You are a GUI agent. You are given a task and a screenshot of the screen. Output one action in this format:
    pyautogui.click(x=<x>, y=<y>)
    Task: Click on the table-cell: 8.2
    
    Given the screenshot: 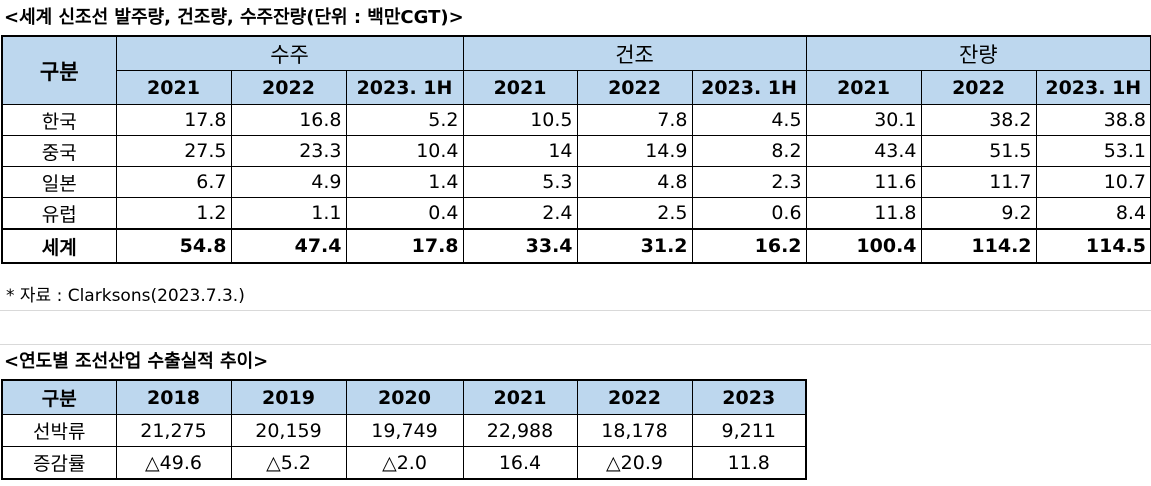 What is the action you would take?
    pyautogui.click(x=749, y=151)
    